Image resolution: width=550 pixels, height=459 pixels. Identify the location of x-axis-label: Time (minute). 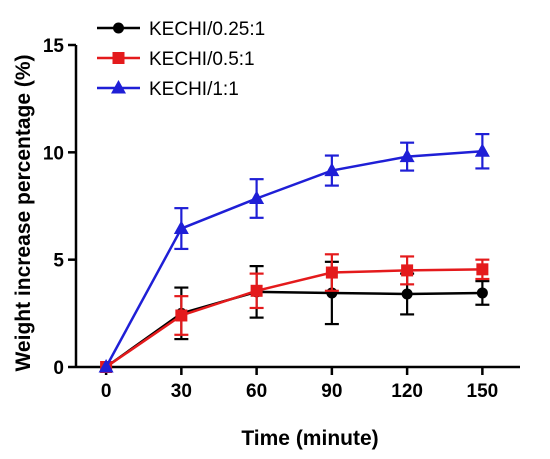
(309, 438).